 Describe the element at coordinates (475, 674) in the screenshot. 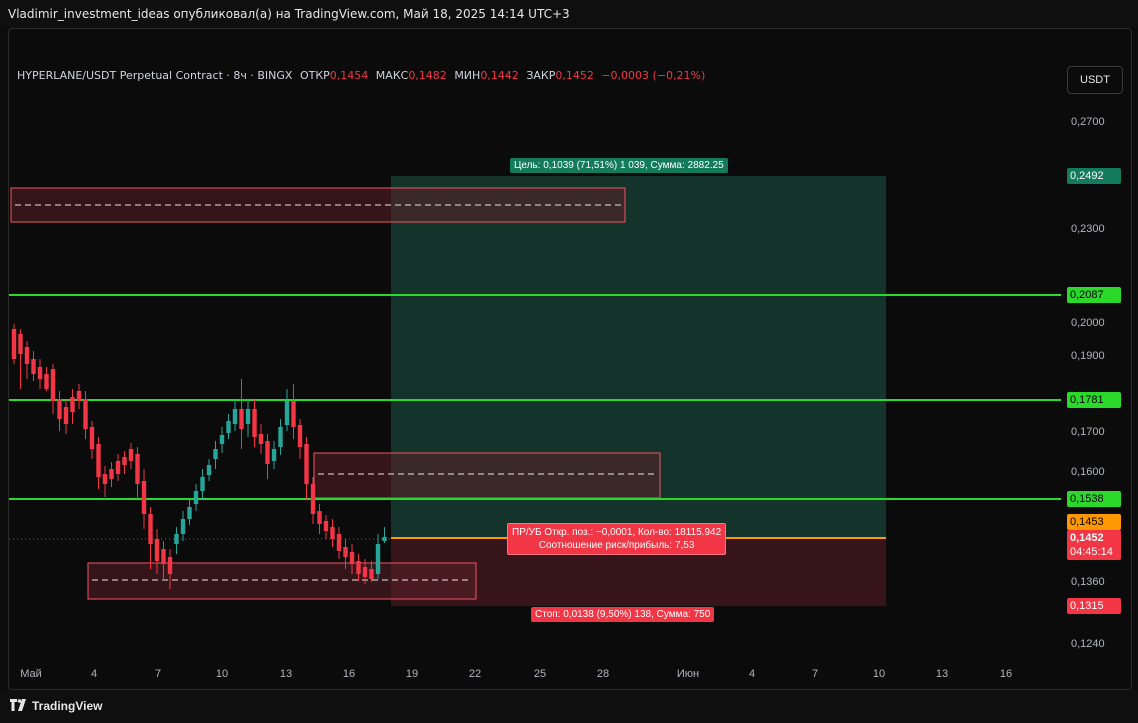

I see `x-tick: 22` at that location.